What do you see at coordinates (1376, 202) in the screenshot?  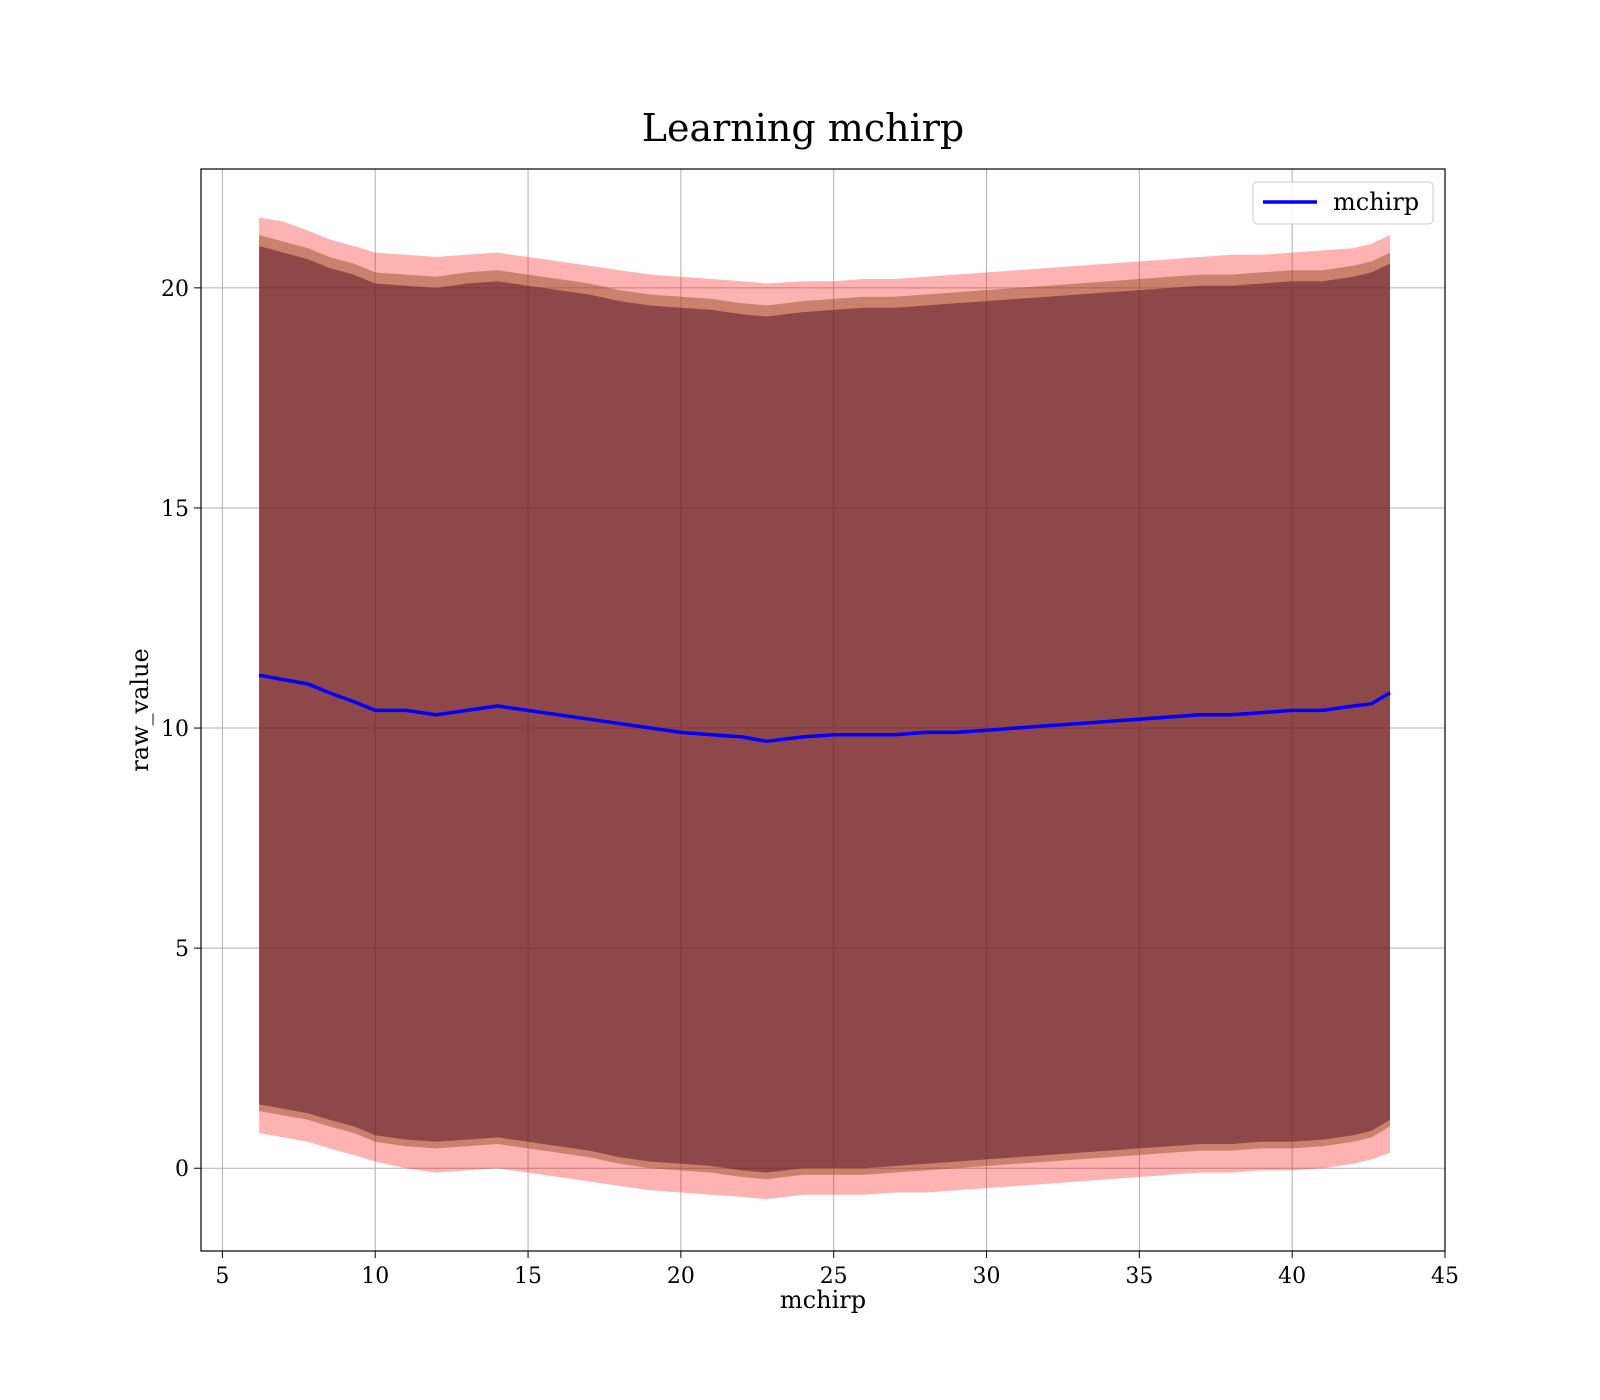 I see `legend-entry-mchirp: mchirp` at bounding box center [1376, 202].